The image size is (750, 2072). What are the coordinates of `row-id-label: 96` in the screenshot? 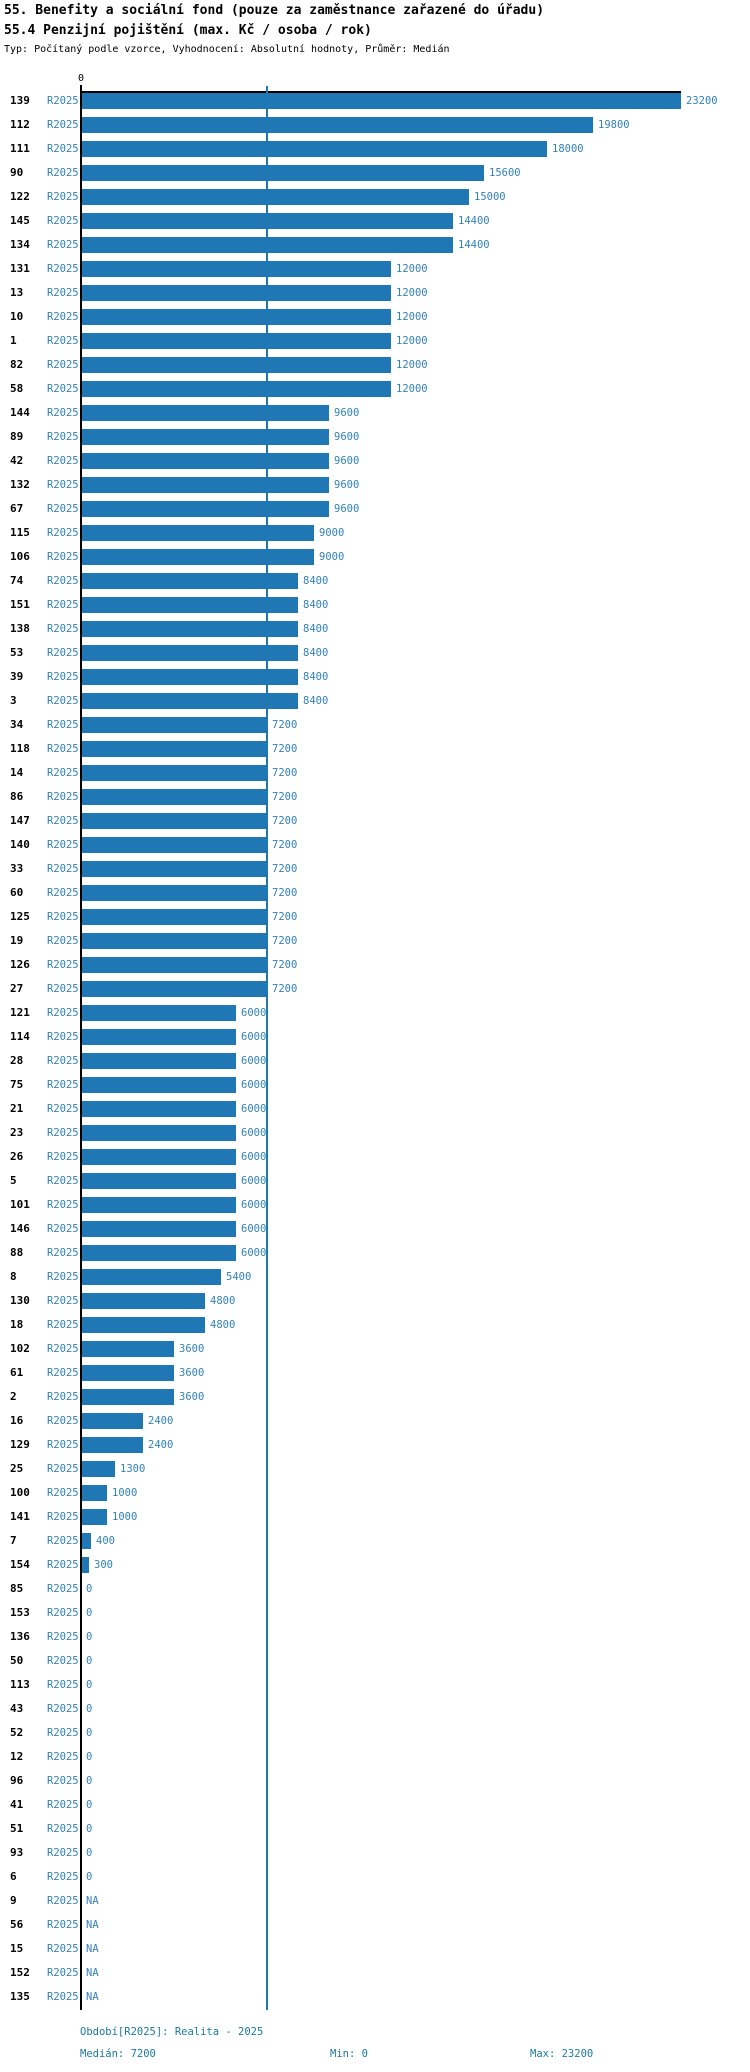 It's located at (17, 1780).